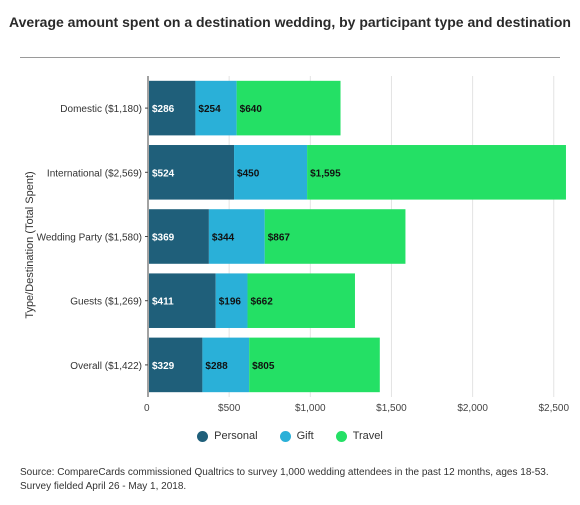 This screenshot has height=505, width=580. What do you see at coordinates (279, 238) in the screenshot?
I see `data-label: $867` at bounding box center [279, 238].